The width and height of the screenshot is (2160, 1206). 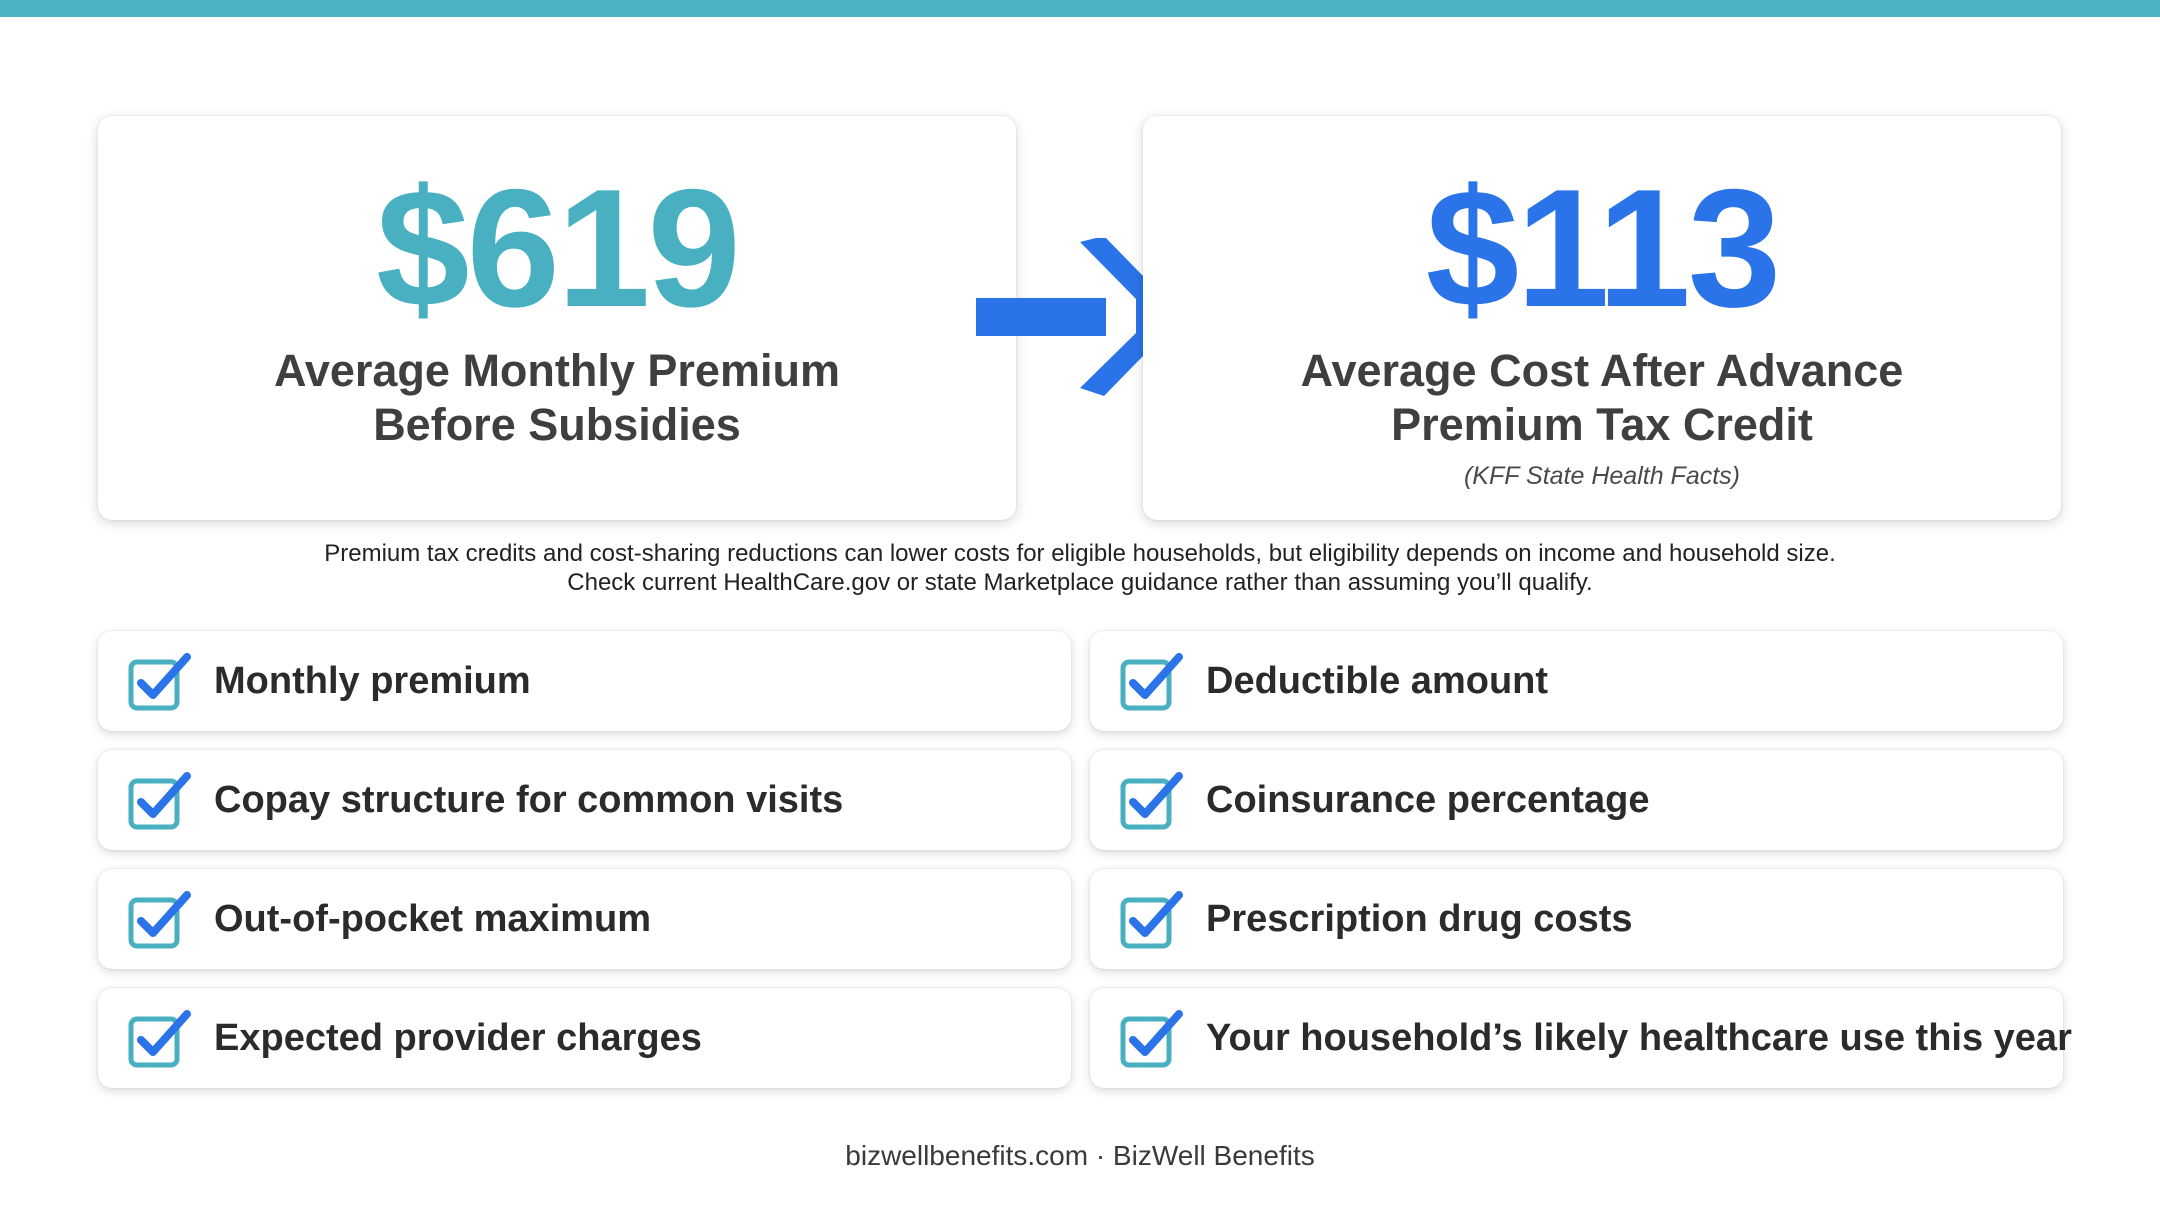 I want to click on checklist-item: Copay structure for common visits, so click(x=584, y=800).